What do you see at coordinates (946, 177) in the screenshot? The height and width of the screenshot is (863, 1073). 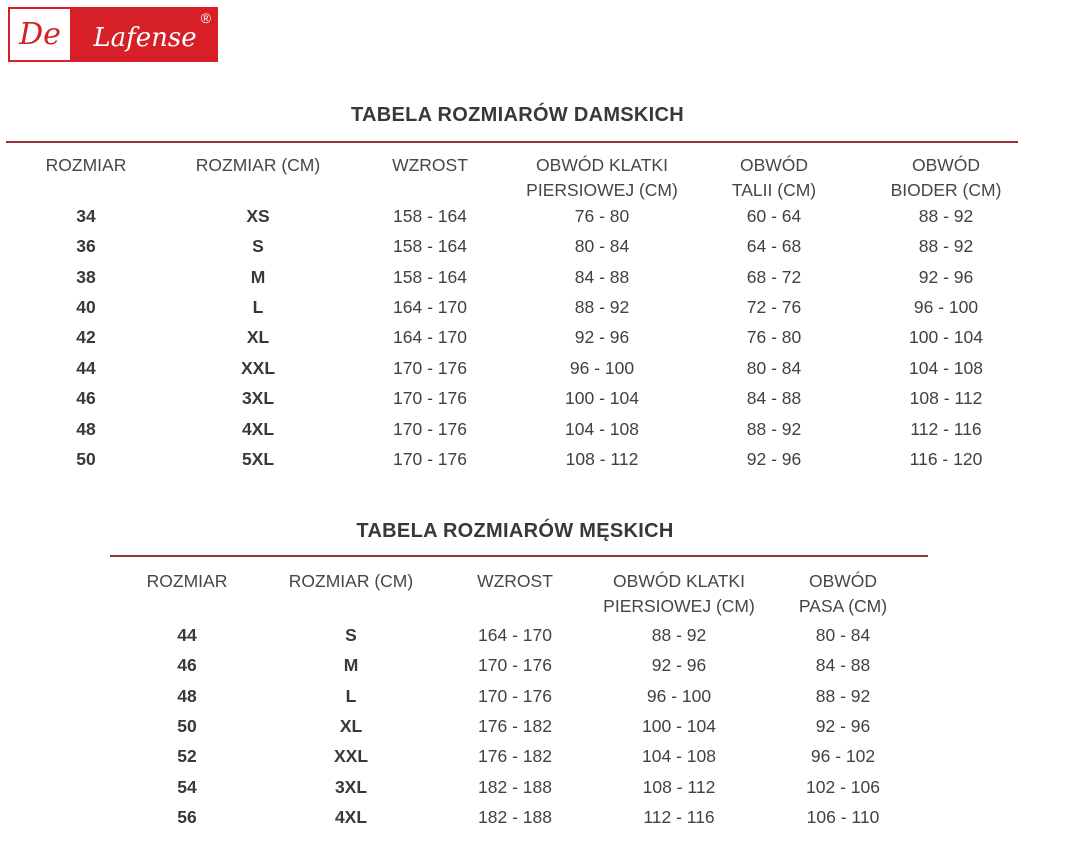 I see `column-header: OBWÓD BIODER (CM)` at bounding box center [946, 177].